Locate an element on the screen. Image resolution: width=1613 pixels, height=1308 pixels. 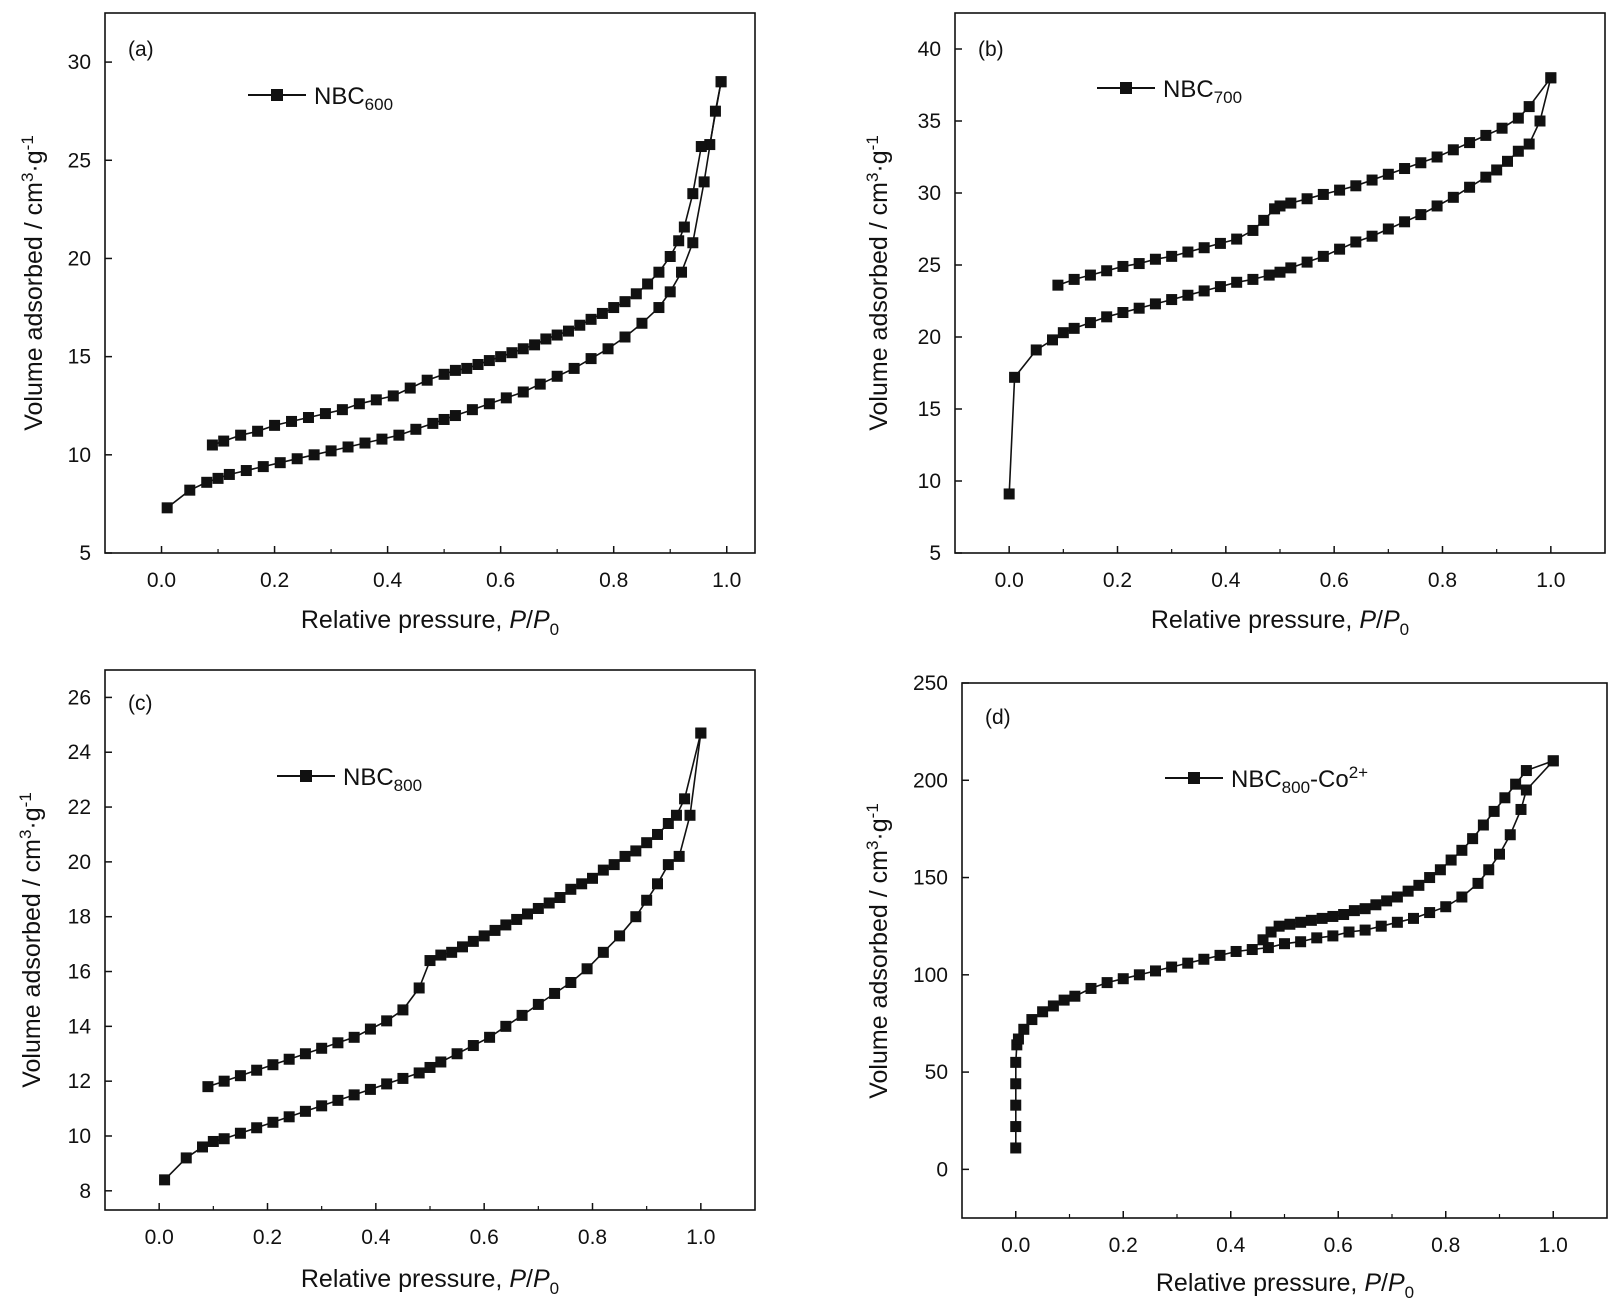
y-axis-label-pre-c: Volume adsorbed / cm is located at coordinates (32, 963).